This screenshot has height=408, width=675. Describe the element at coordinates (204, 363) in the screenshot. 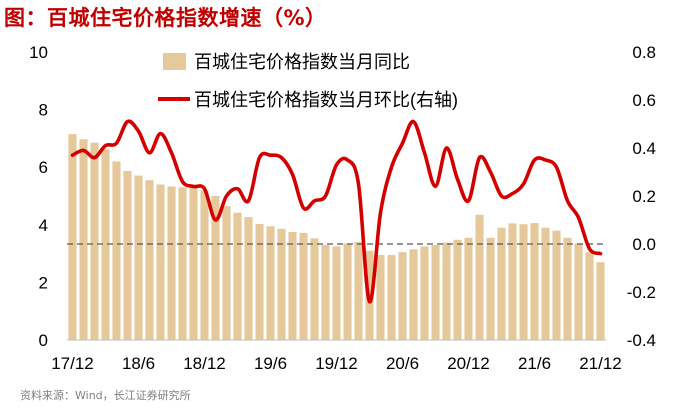

I see `x-axis-tick-label: 18/12` at that location.